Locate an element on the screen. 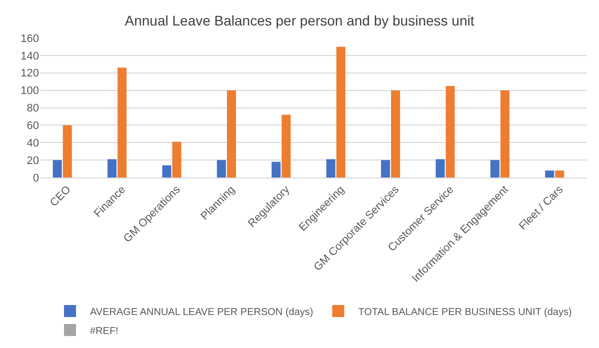  y-tick-label: 100 is located at coordinates (29, 91).